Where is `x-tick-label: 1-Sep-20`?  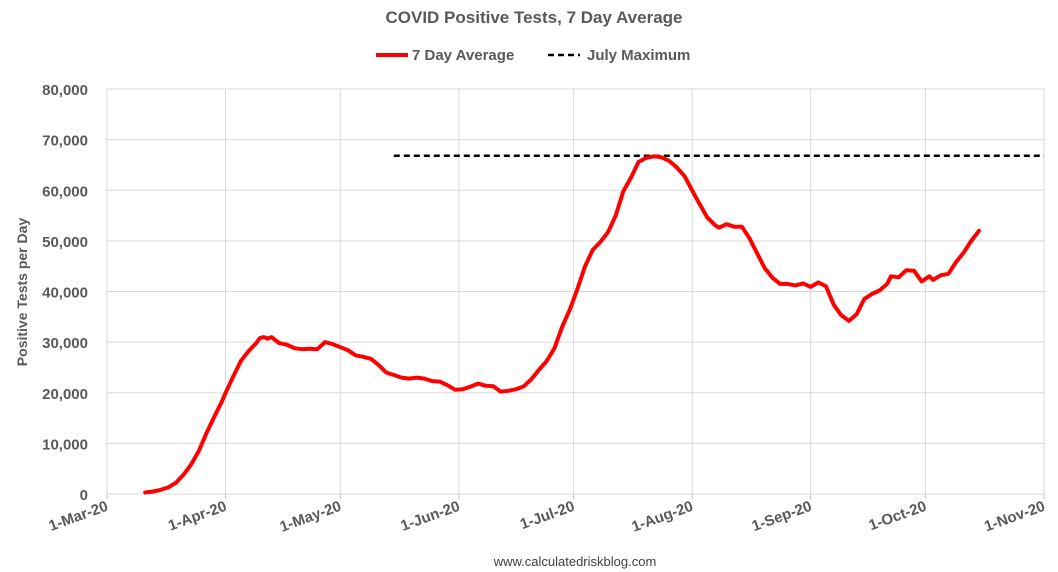 x-tick-label: 1-Sep-20 is located at coordinates (781, 516).